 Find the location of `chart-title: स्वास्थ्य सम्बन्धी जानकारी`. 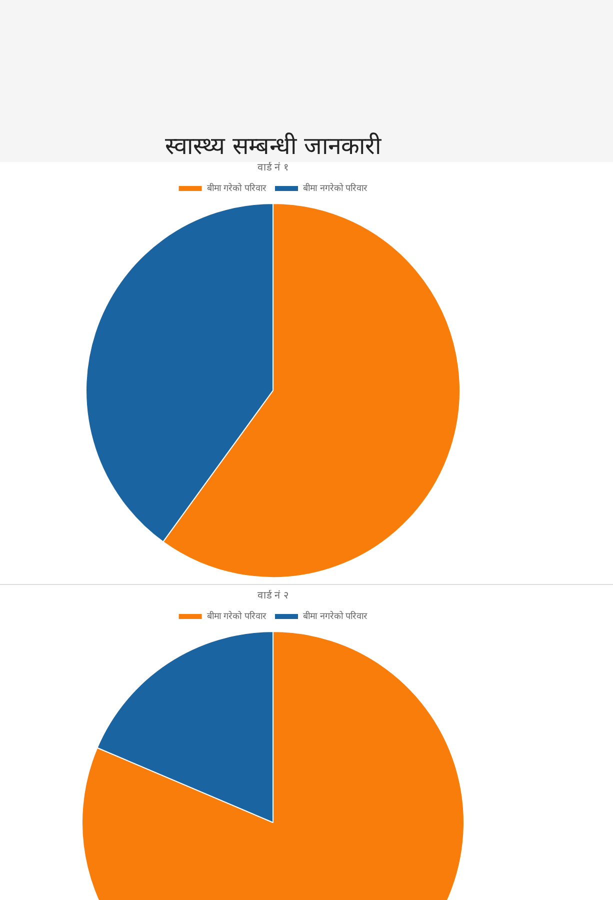

chart-title: स्वास्थ्य सम्बन्धी जानकारी is located at coordinates (273, 146).